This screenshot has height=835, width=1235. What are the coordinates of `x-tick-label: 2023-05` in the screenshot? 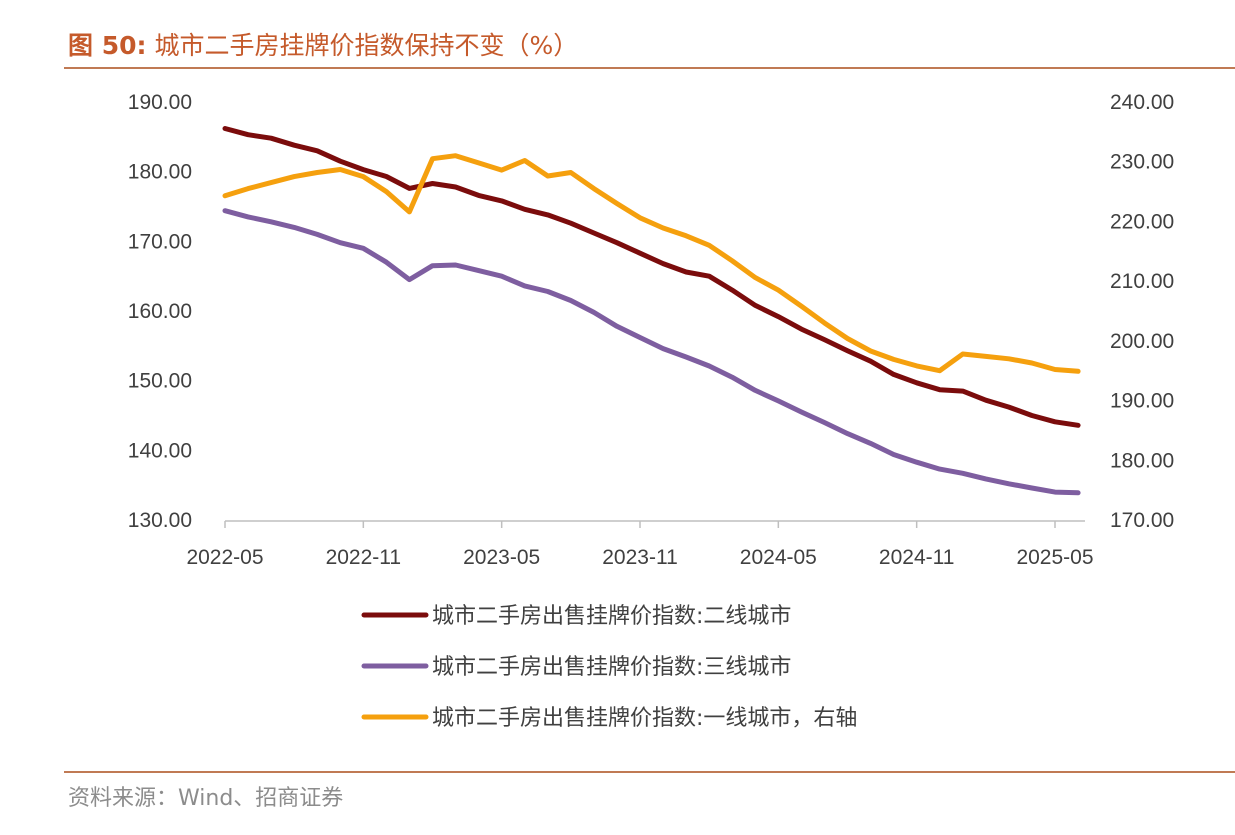 It's located at (501, 557).